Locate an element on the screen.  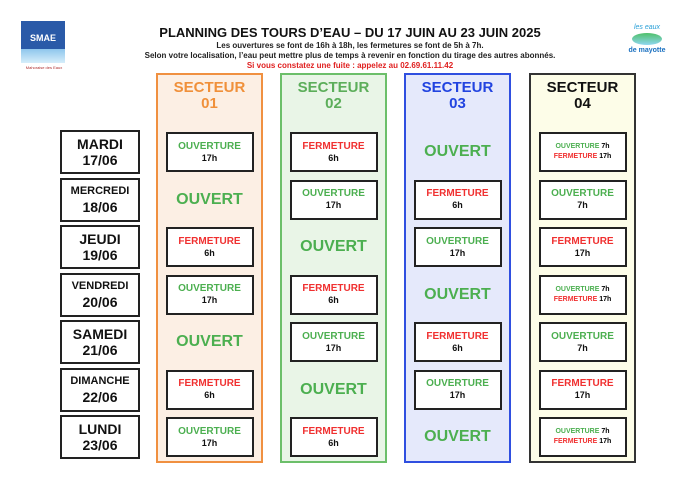
eaux-mayotte-logo: les eaux de mayotte is located at coordinates (647, 45).